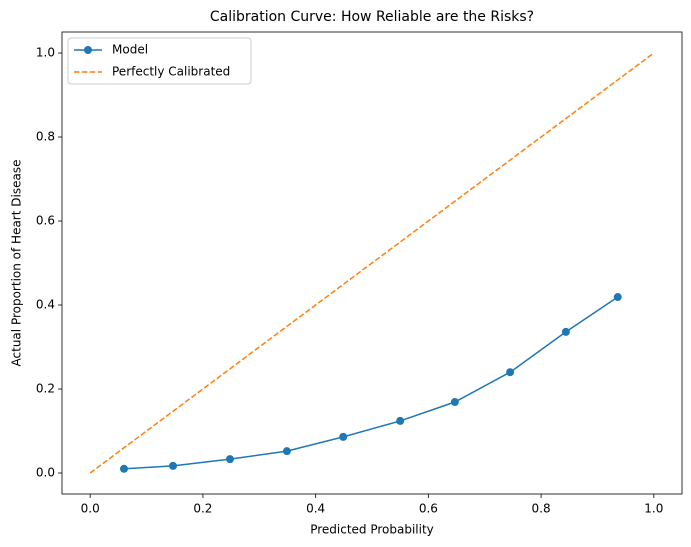 The width and height of the screenshot is (691, 547). I want to click on x-tick-label: 0.4, so click(315, 509).